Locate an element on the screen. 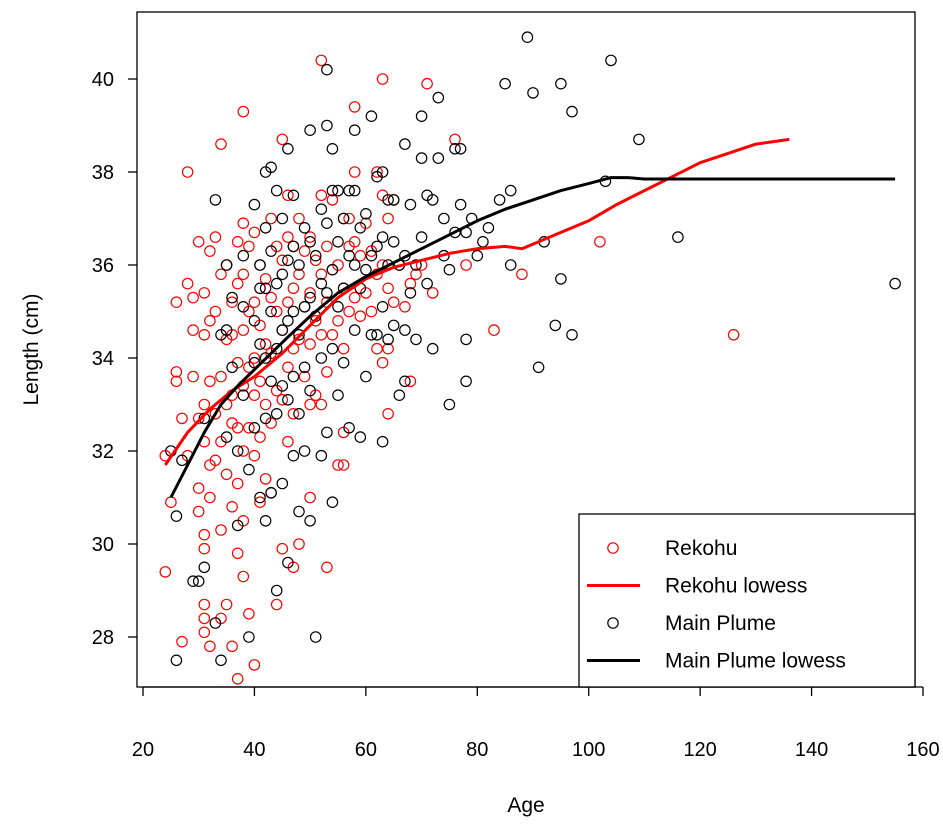 The image size is (943, 825). x-tick-label: 120 is located at coordinates (699, 750).